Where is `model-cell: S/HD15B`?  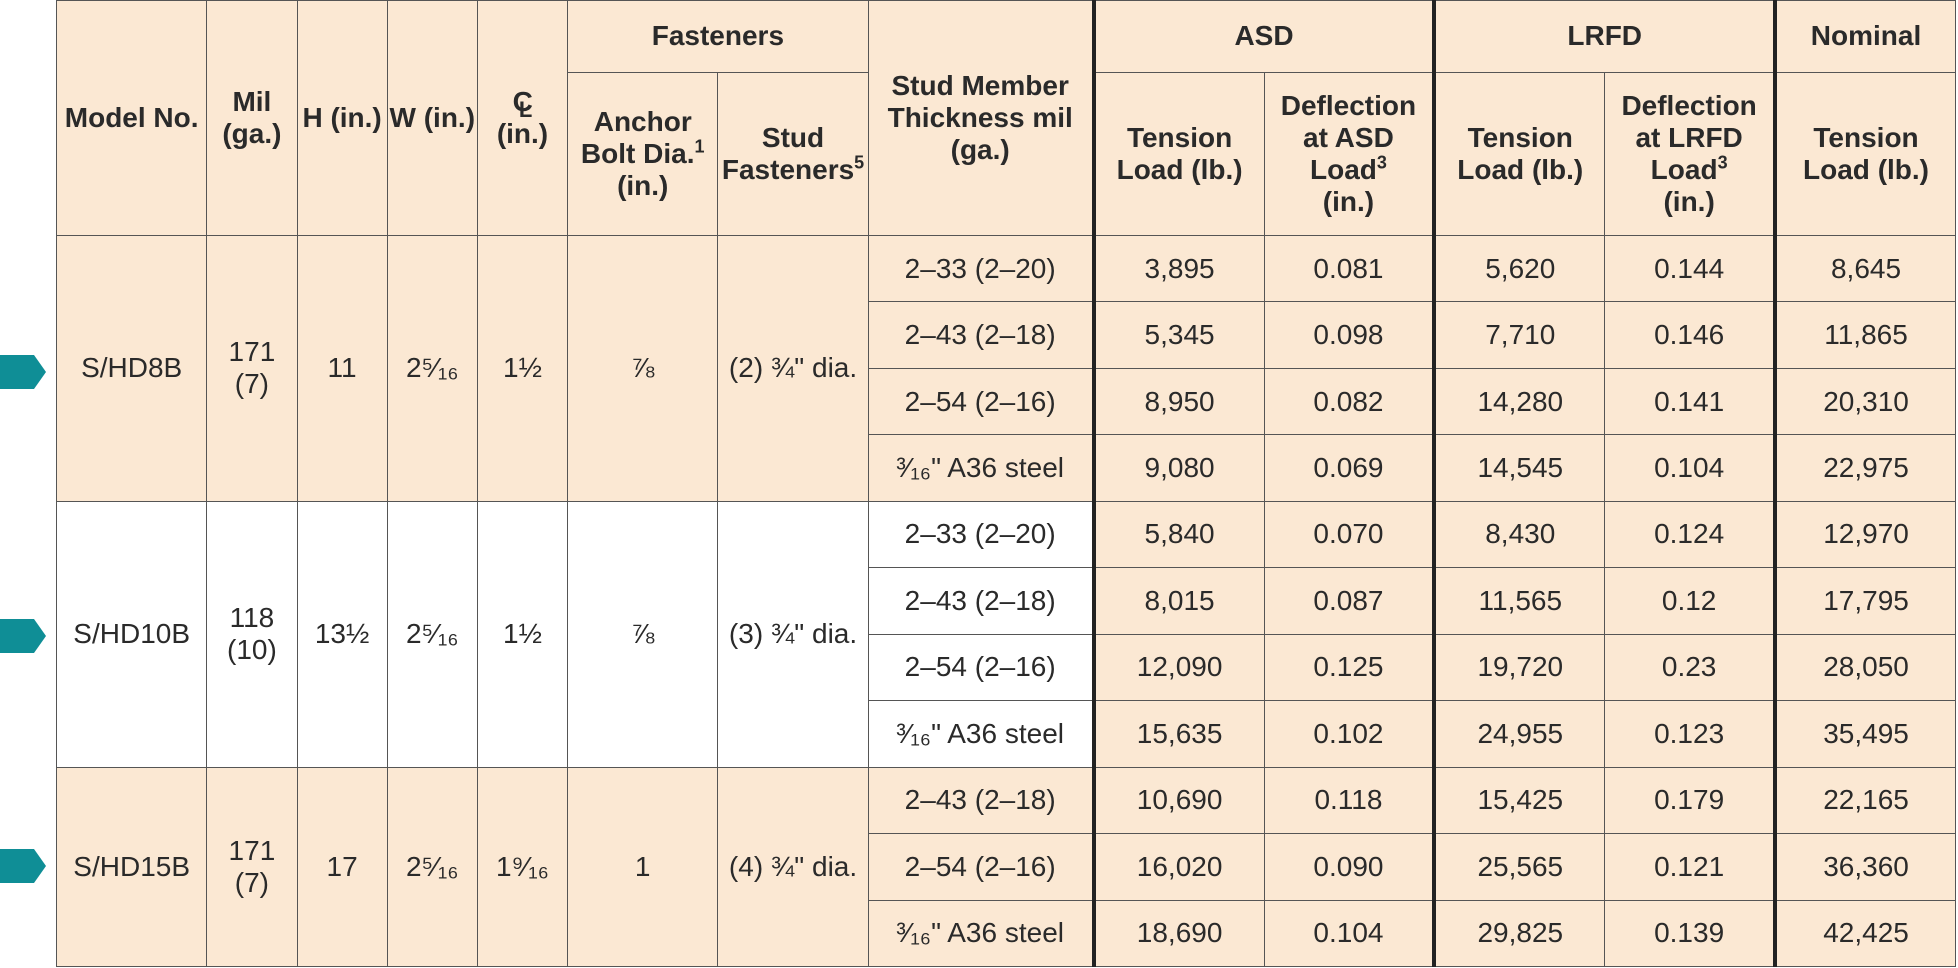 model-cell: S/HD15B is located at coordinates (131, 867).